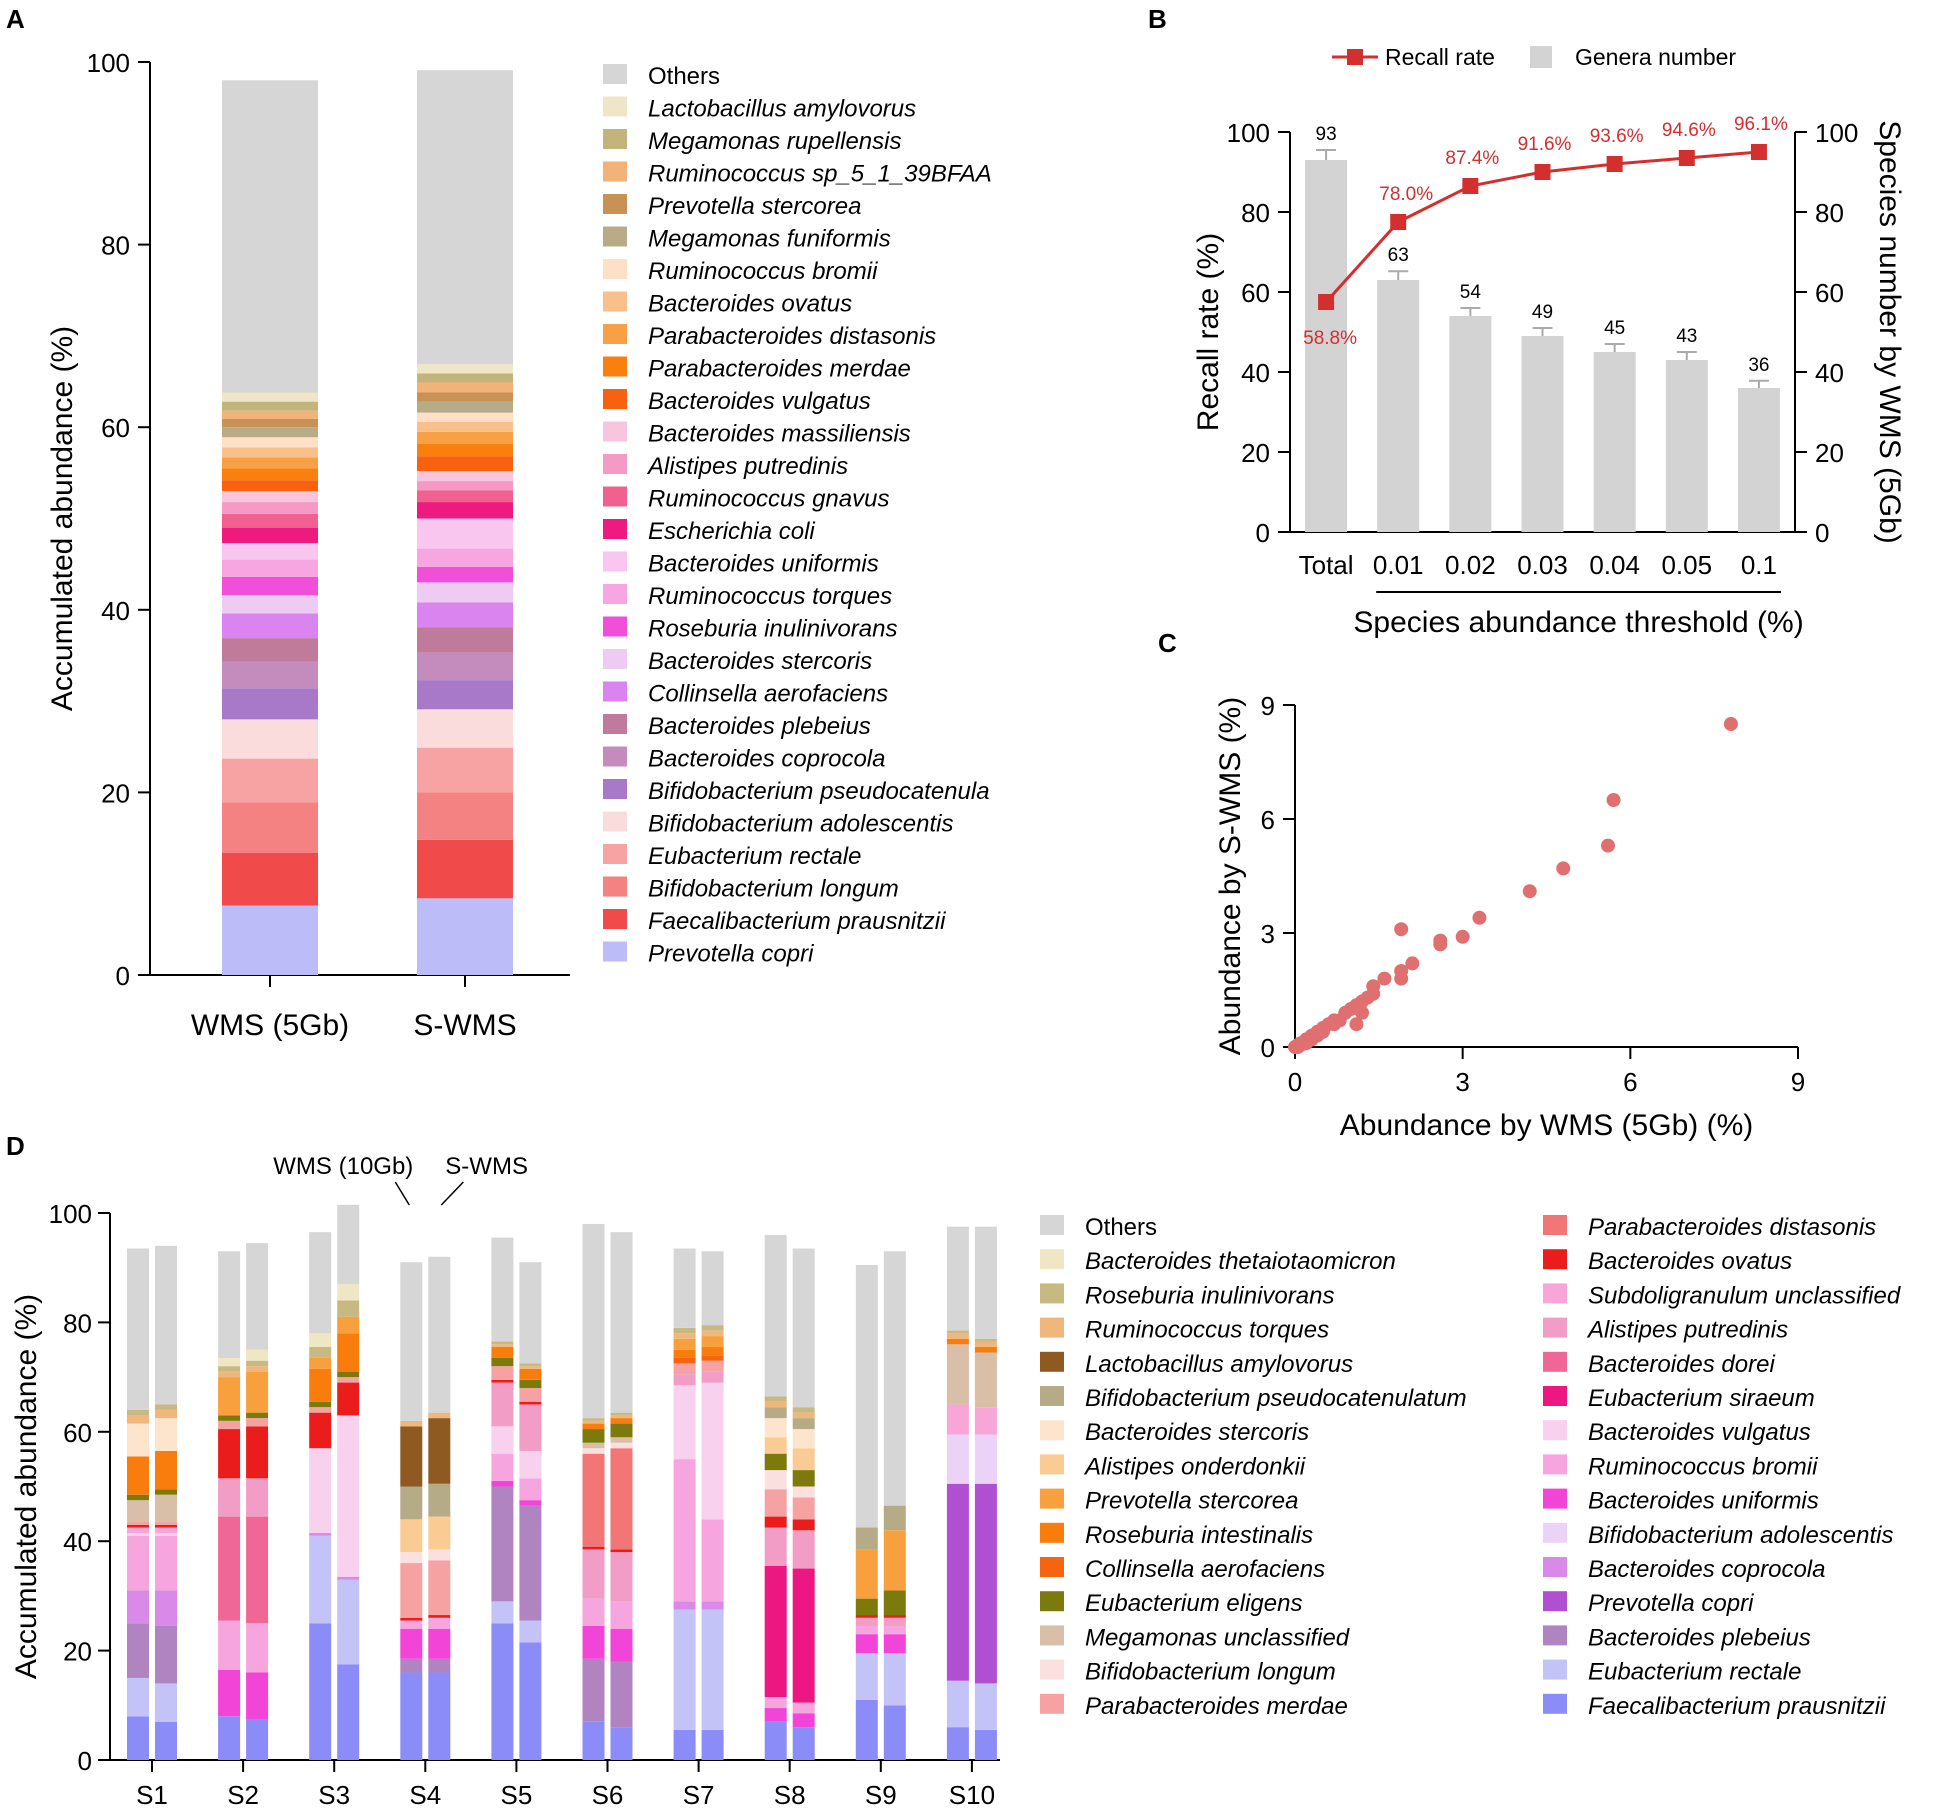  Describe the element at coordinates (1889, 331) in the screenshot. I see `y2-axis-label: Species number by WMS (5Gb)` at that location.